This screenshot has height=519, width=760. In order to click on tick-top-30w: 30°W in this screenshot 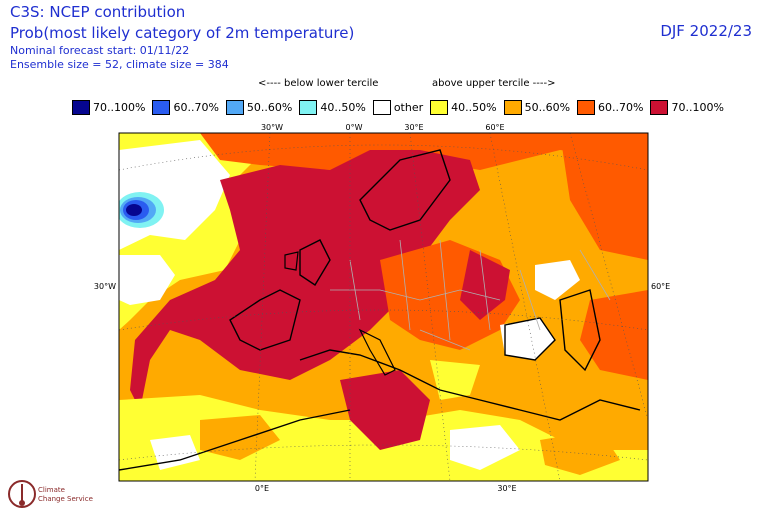, I will do `click(272, 127)`.